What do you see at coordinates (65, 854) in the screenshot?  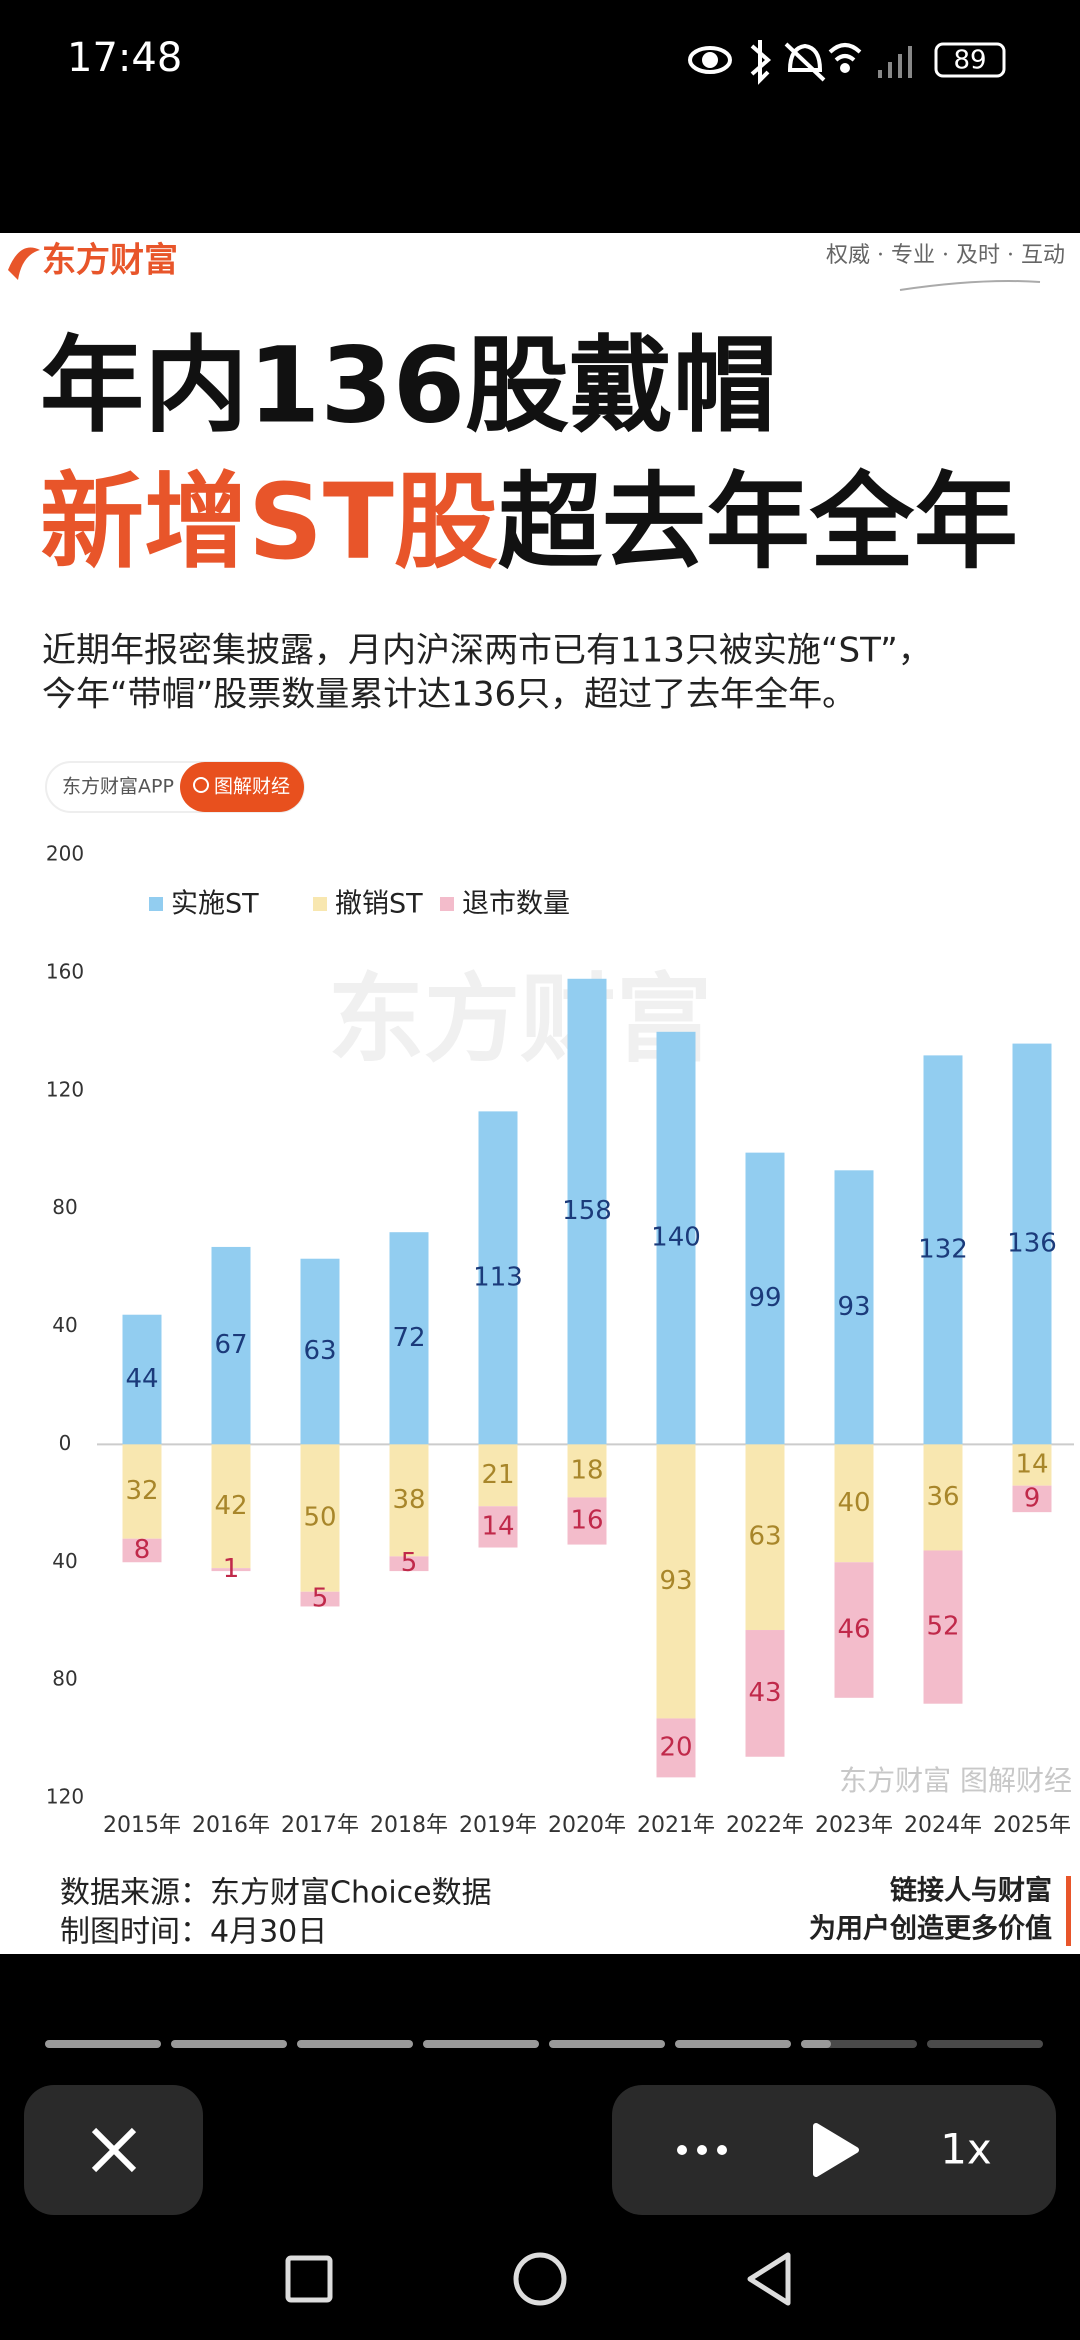 I see `y-tick-label: 200` at bounding box center [65, 854].